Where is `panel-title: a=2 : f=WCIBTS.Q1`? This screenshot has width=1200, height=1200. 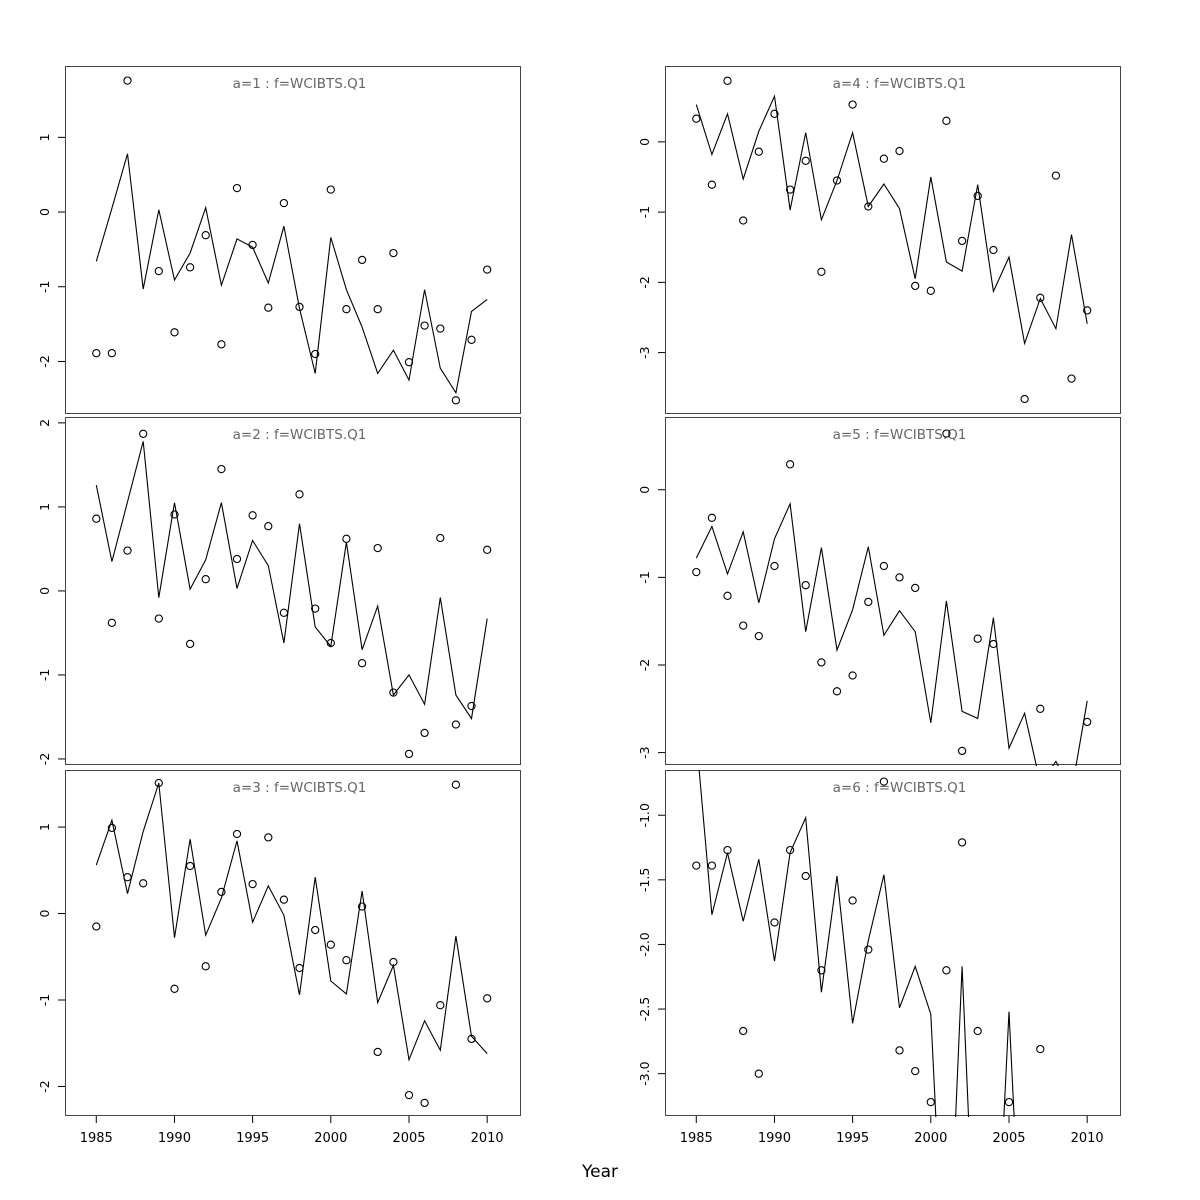 panel-title: a=2 : f=WCIBTS.Q1 is located at coordinates (300, 435).